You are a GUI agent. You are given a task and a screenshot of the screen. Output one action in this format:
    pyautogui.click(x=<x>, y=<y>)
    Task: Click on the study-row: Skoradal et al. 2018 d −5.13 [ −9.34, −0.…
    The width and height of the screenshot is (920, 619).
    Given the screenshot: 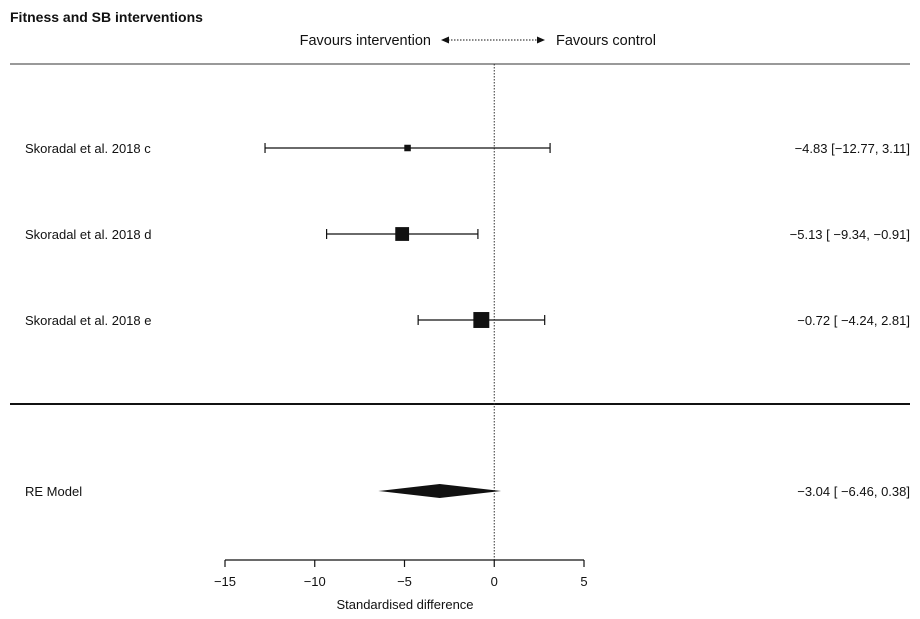 What is the action you would take?
    pyautogui.click(x=467, y=234)
    